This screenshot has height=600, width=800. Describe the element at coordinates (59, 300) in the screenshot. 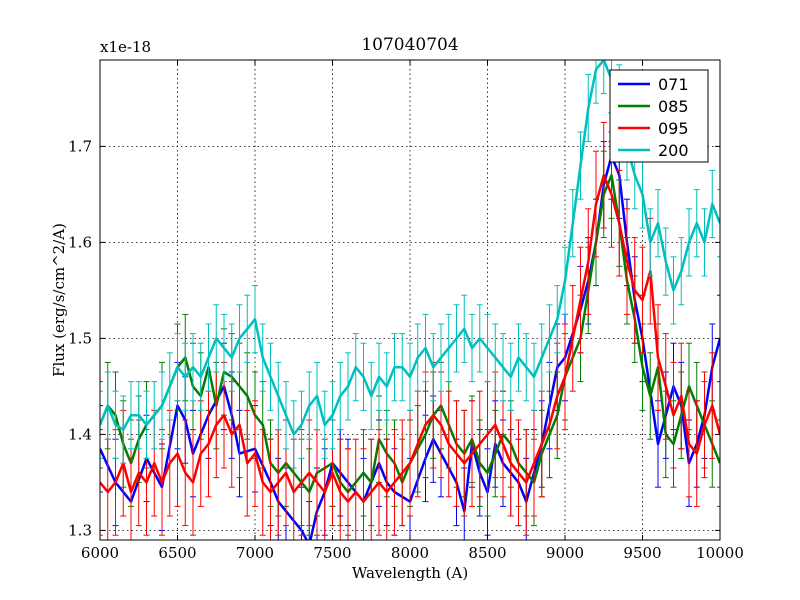

I see `y-axis-label: Flux (erg/s/cm^2/A)` at that location.